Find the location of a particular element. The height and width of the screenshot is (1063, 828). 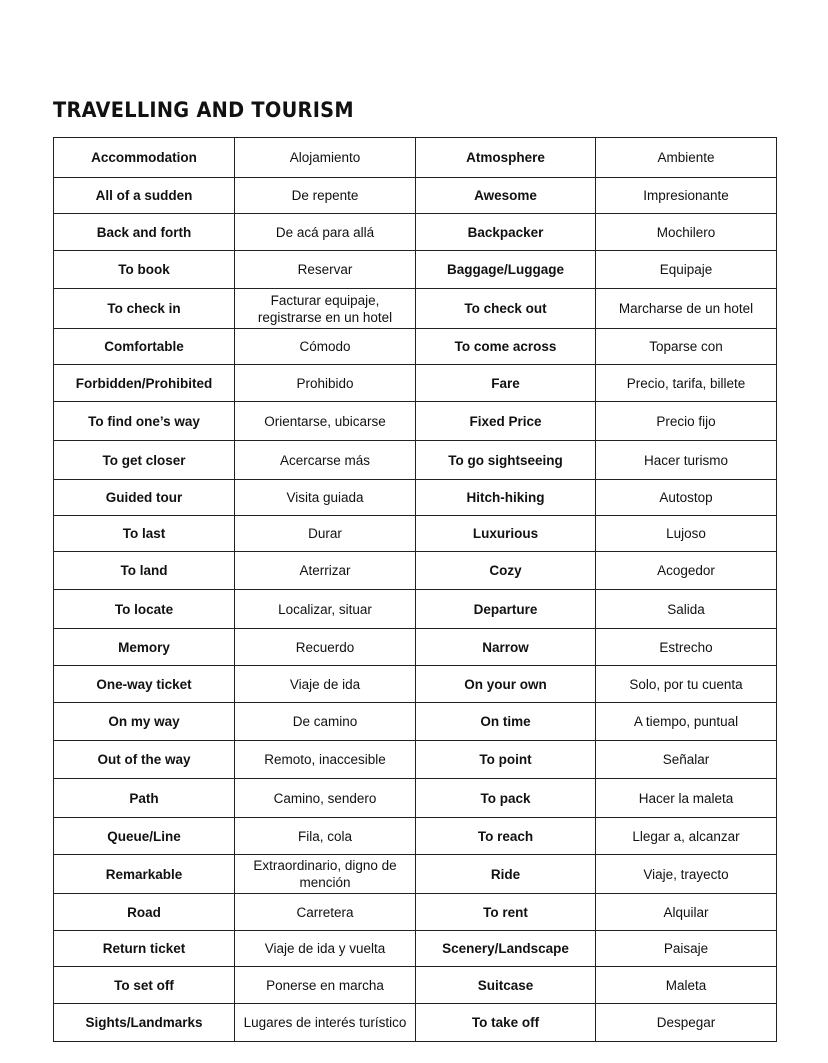

spanish-translation: Fila, cola is located at coordinates (325, 836).